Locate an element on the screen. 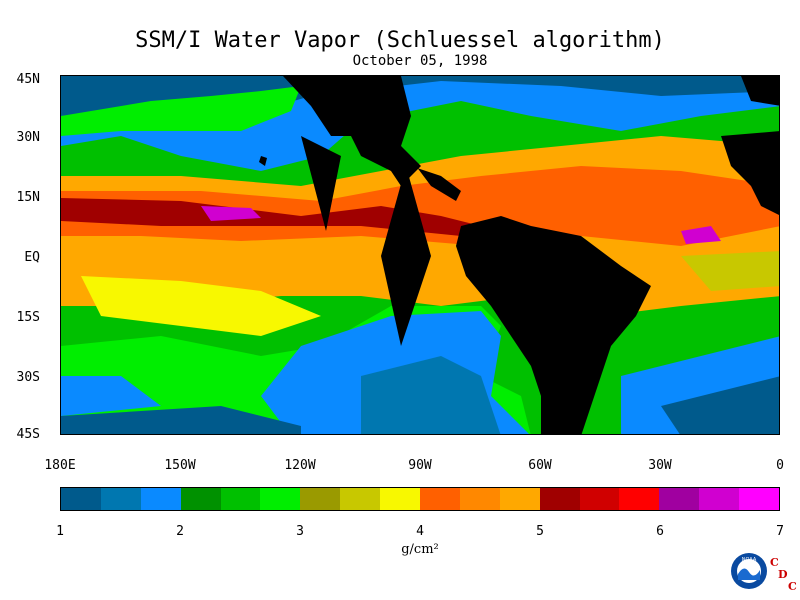 Image resolution: width=800 pixels, height=600 pixels. data-gap-wedge-south is located at coordinates (406, 256).